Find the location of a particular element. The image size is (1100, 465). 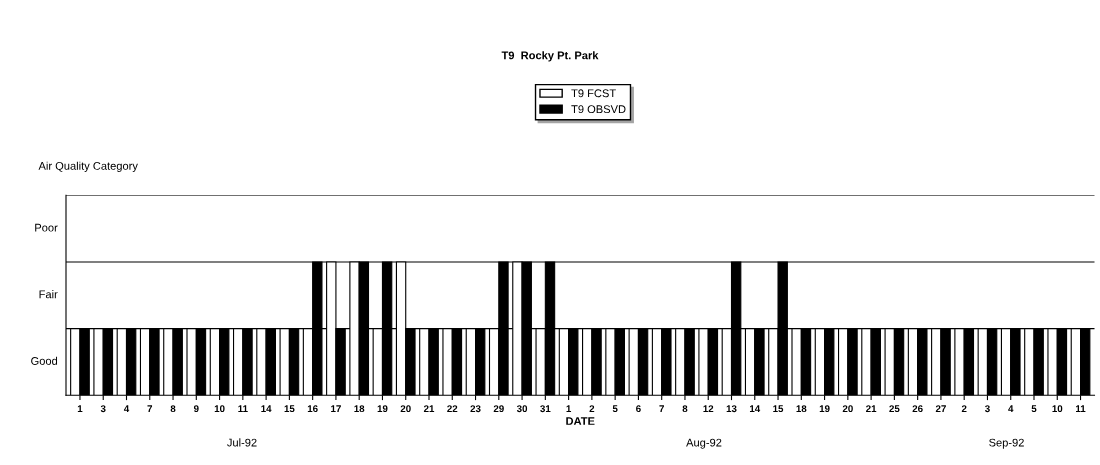

x-tick-label: 9 is located at coordinates (196, 409).